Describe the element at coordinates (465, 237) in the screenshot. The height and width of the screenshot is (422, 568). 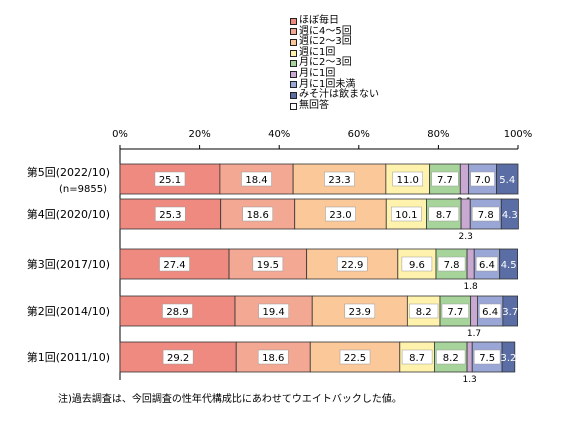
I see `data-label: 2.3` at that location.